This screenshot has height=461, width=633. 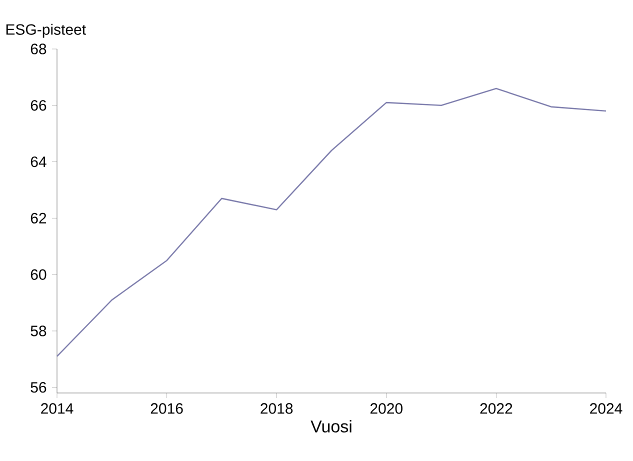 What do you see at coordinates (38, 162) in the screenshot?
I see `y-tick-label: 64` at bounding box center [38, 162].